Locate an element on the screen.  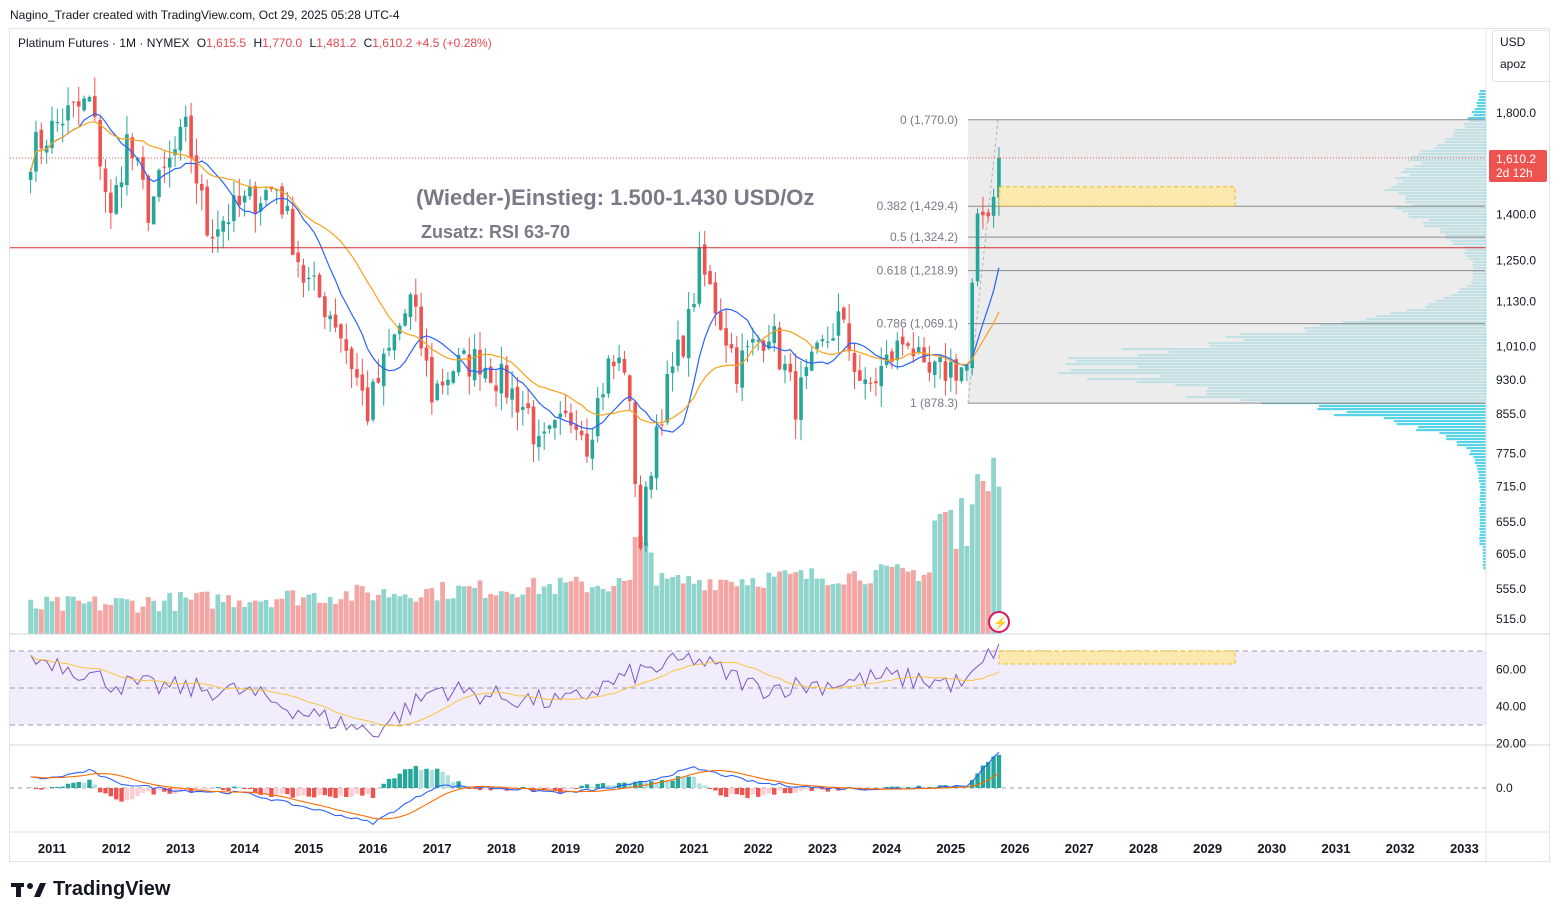
symbol-name: Platinum Futures · 1M · NYMEX is located at coordinates (104, 43).